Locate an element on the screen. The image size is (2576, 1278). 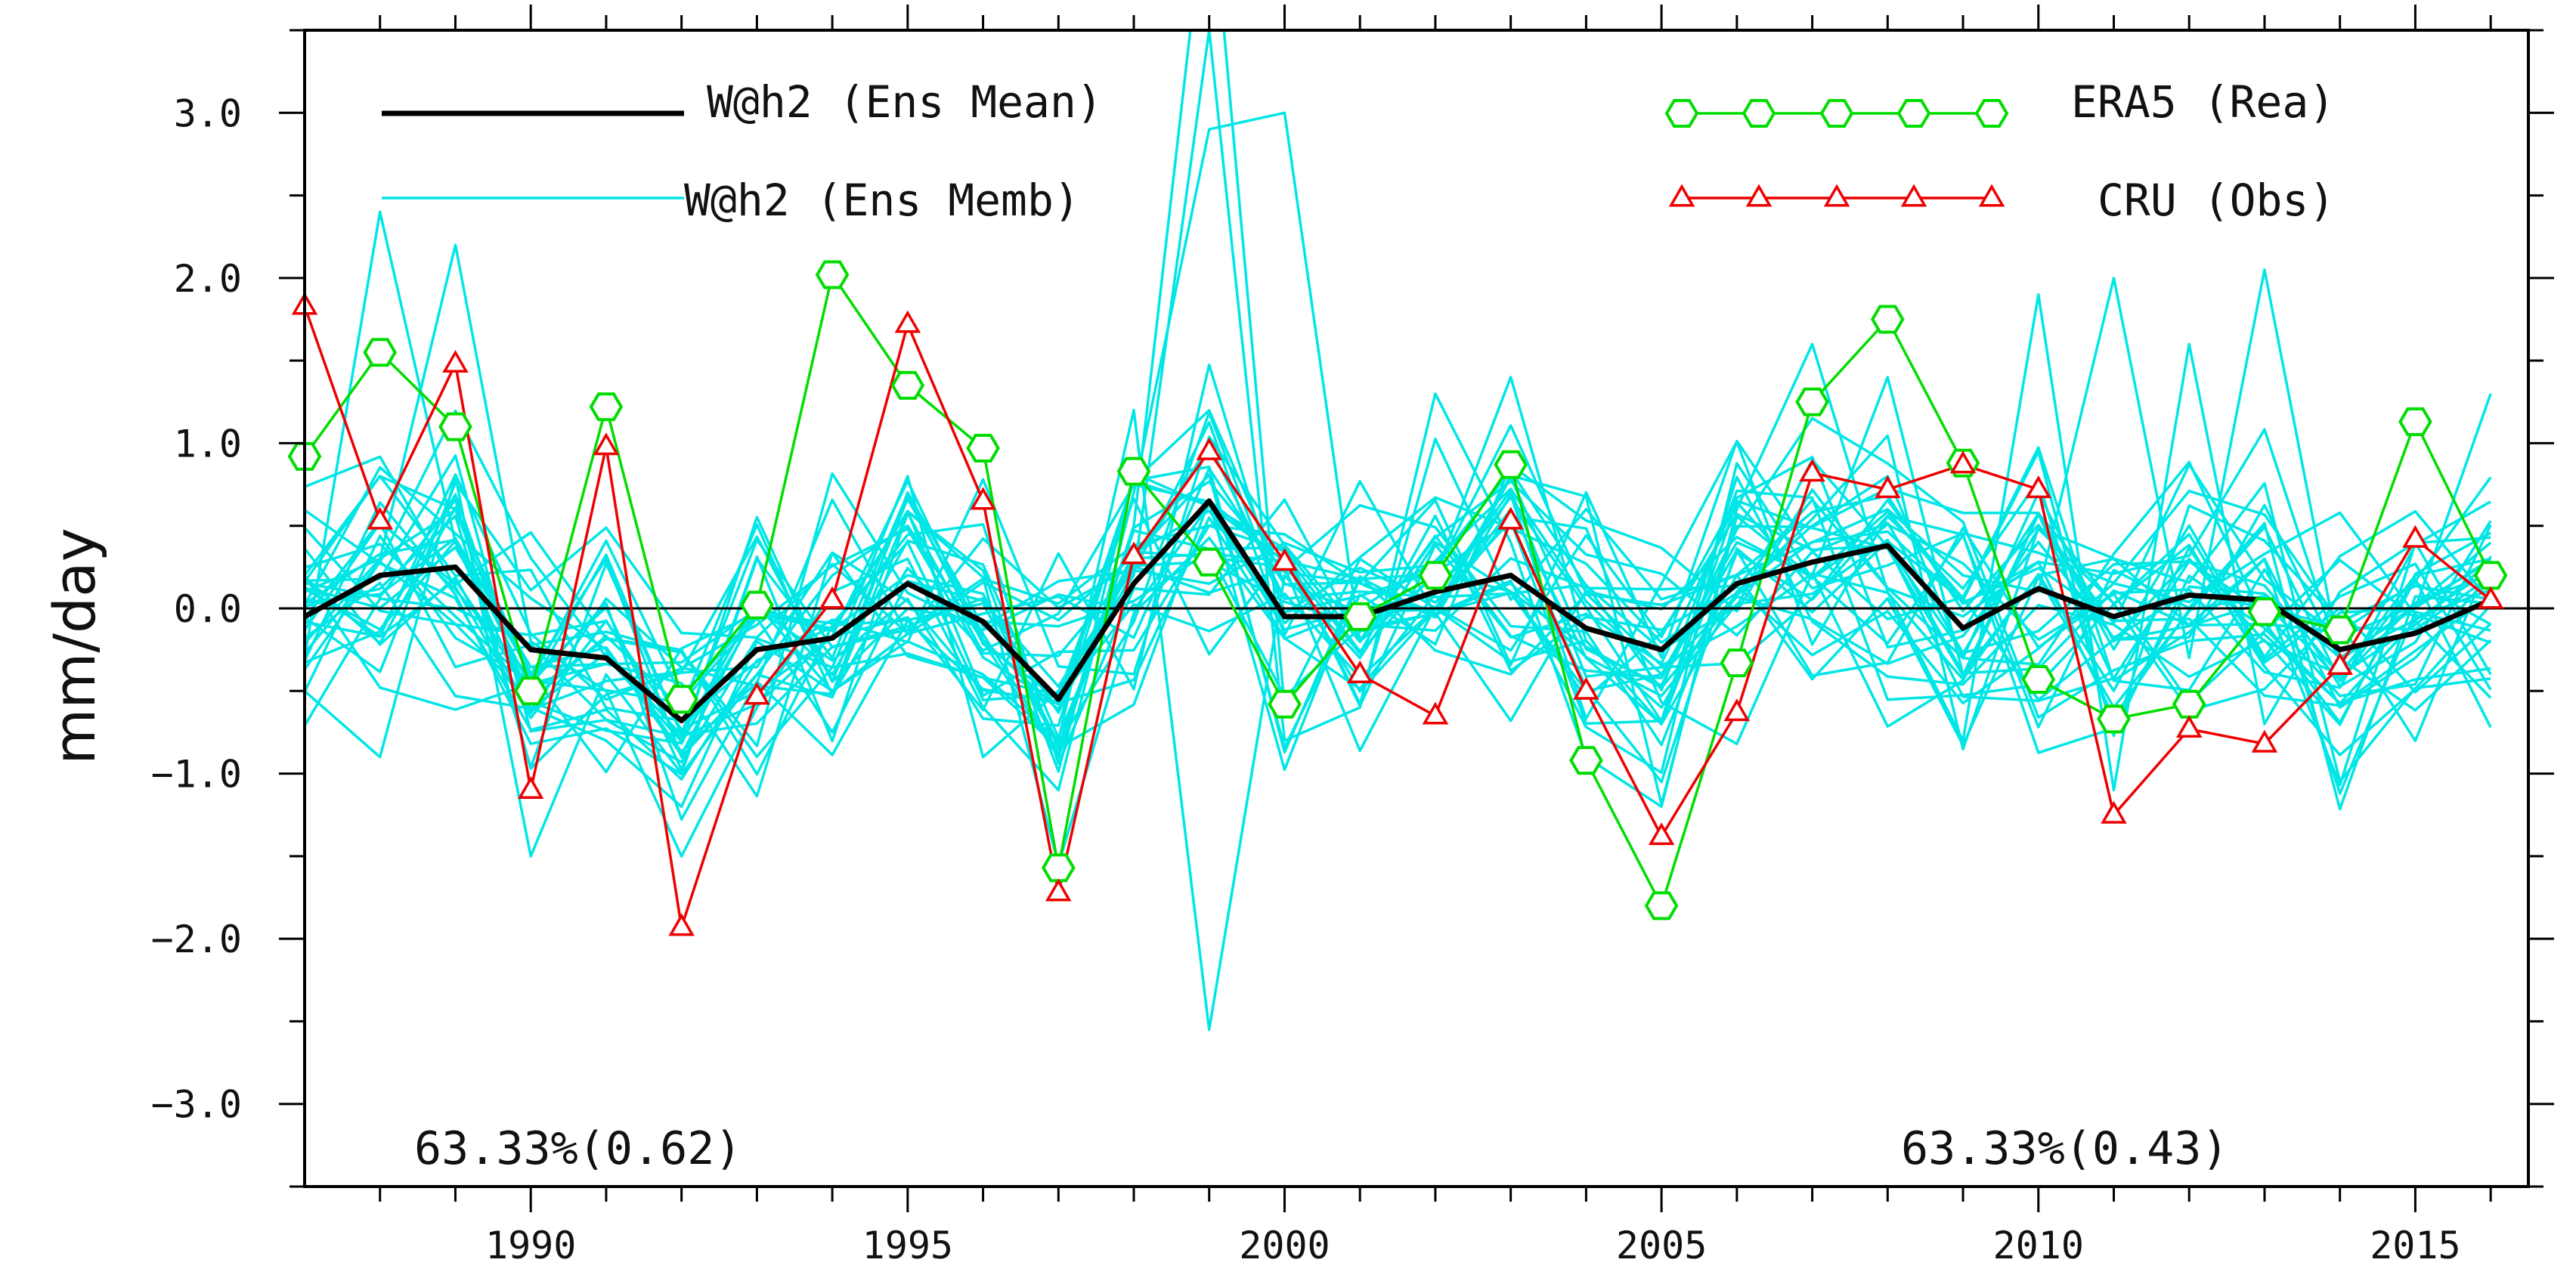
y-tick-labels: 3.0 2.0 1.0 0.0 −1.0 −2.0 −3.0 is located at coordinates (196, 608).